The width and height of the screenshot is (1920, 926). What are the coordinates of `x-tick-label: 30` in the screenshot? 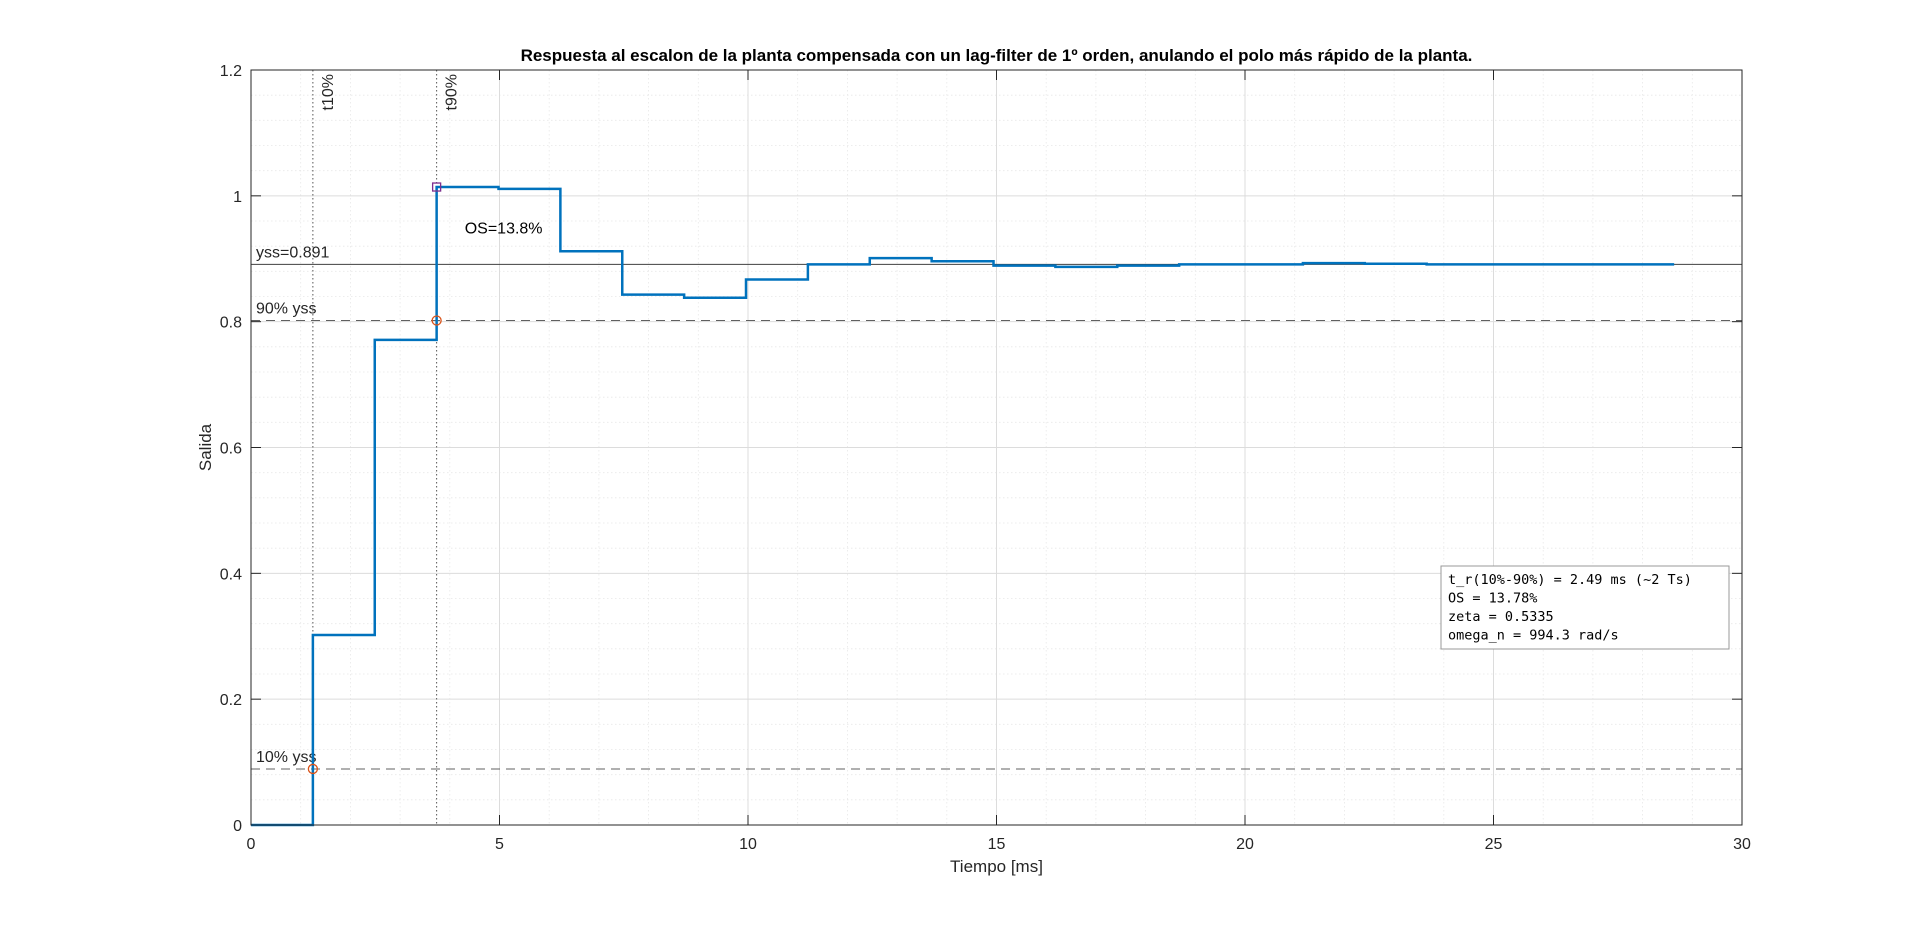 It's located at (1742, 844).